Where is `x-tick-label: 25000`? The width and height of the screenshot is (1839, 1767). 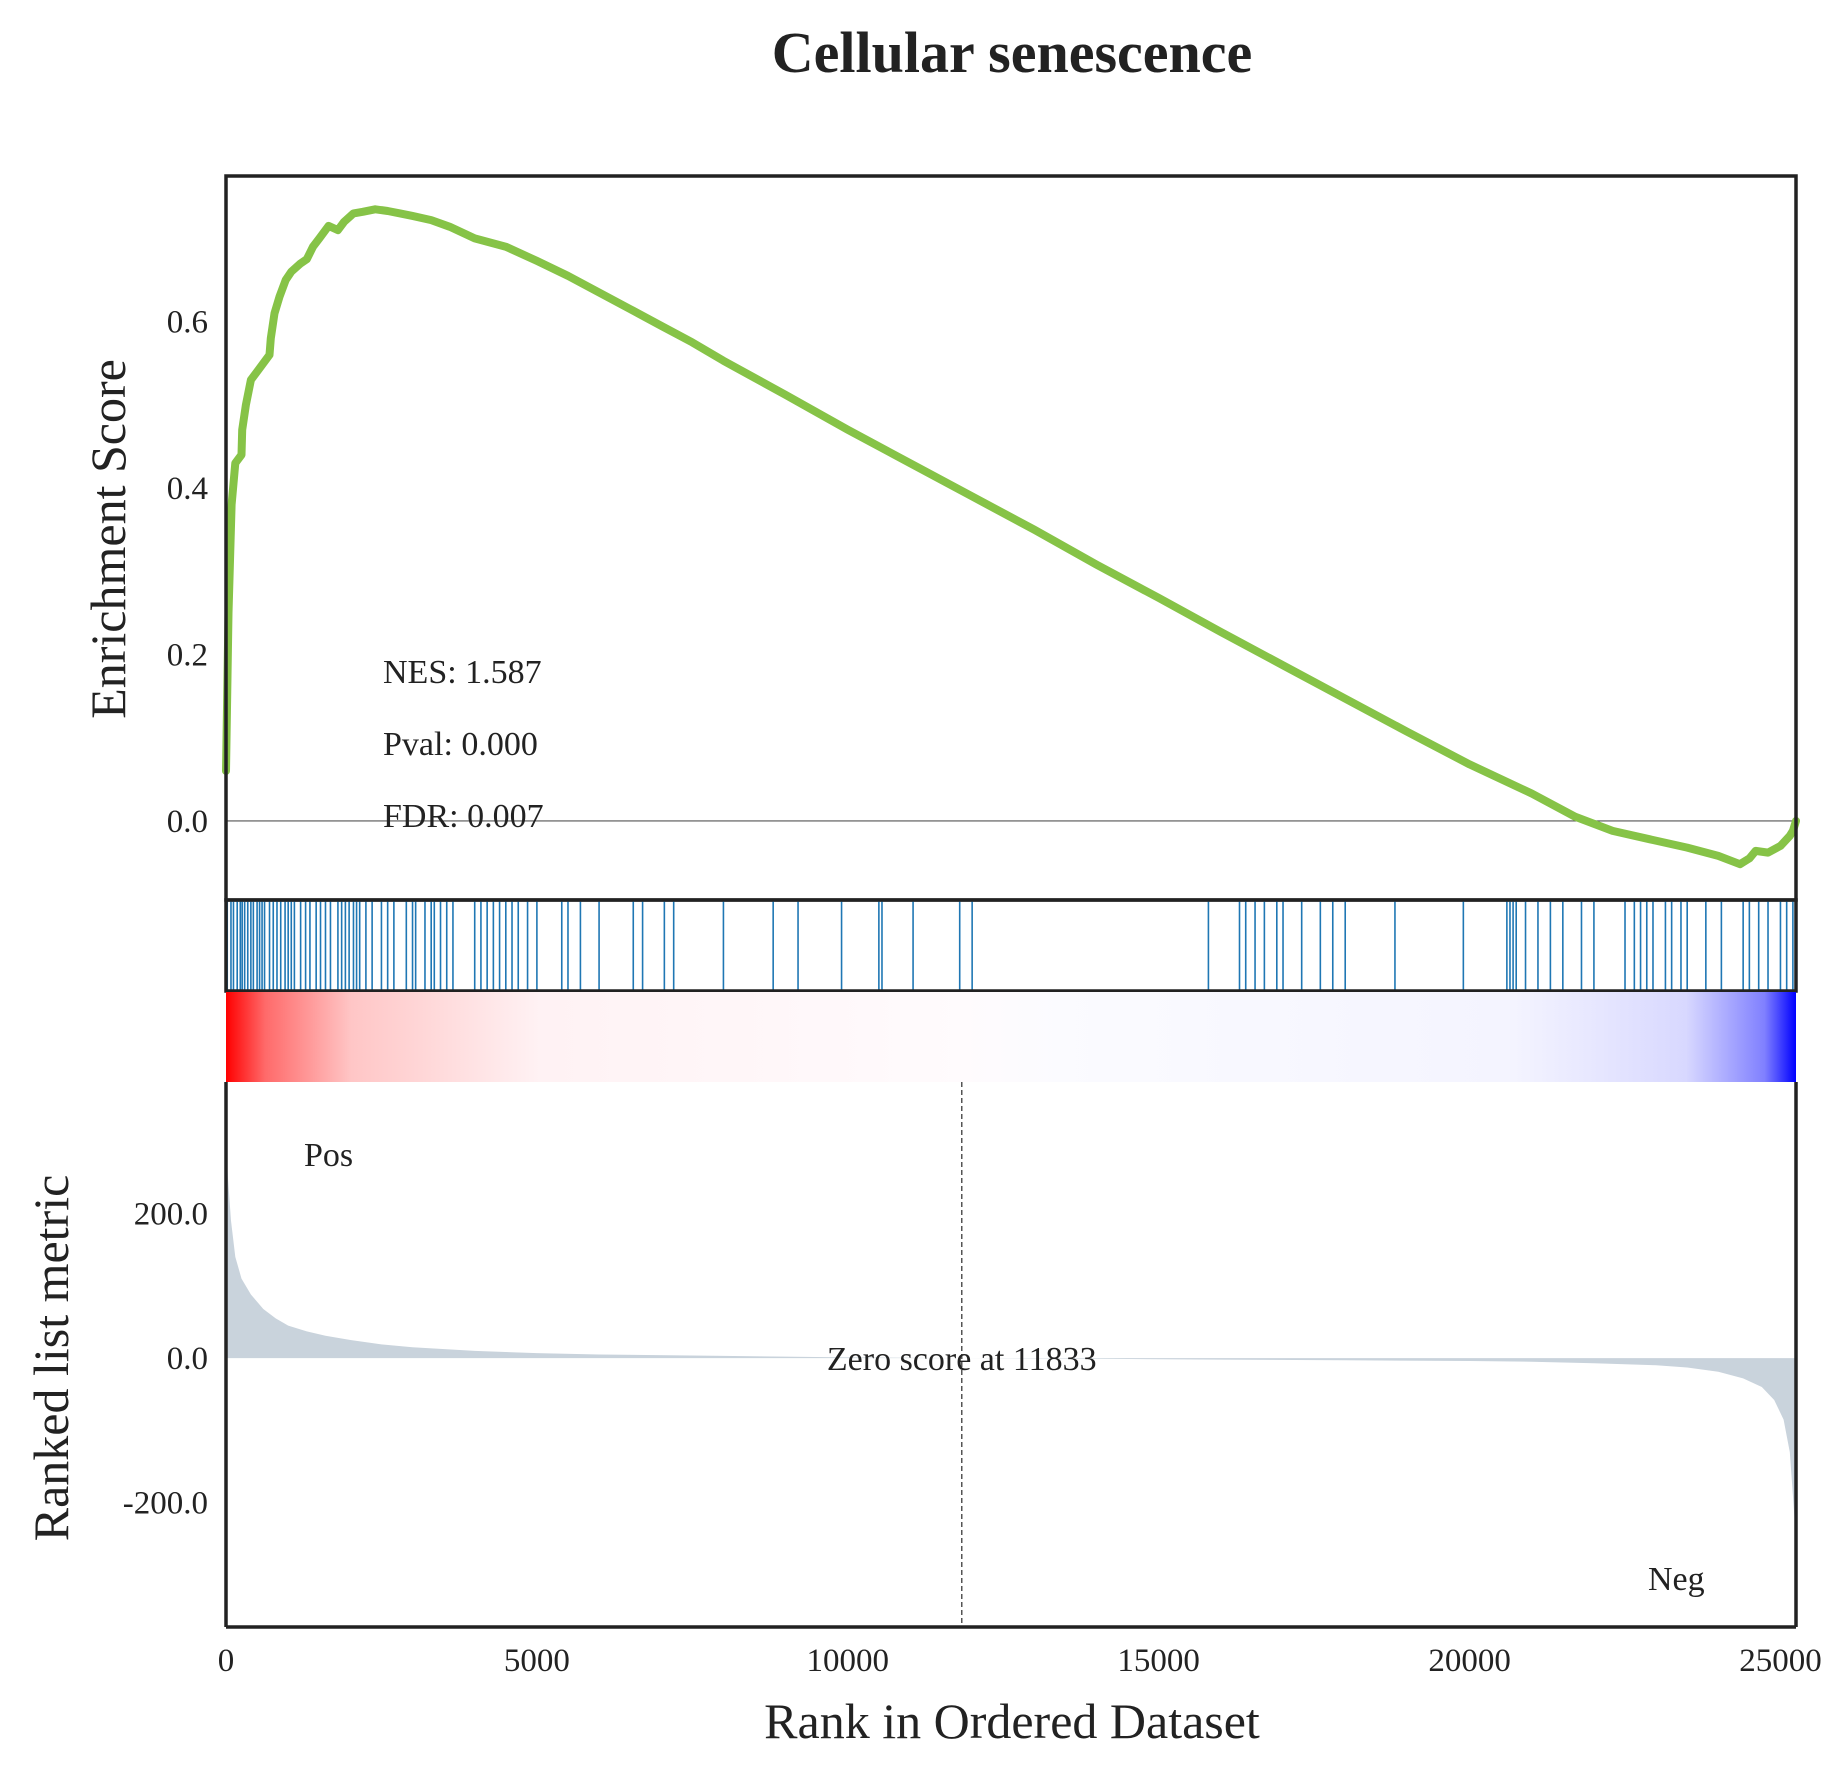 x-tick-label: 25000 is located at coordinates (1780, 1661).